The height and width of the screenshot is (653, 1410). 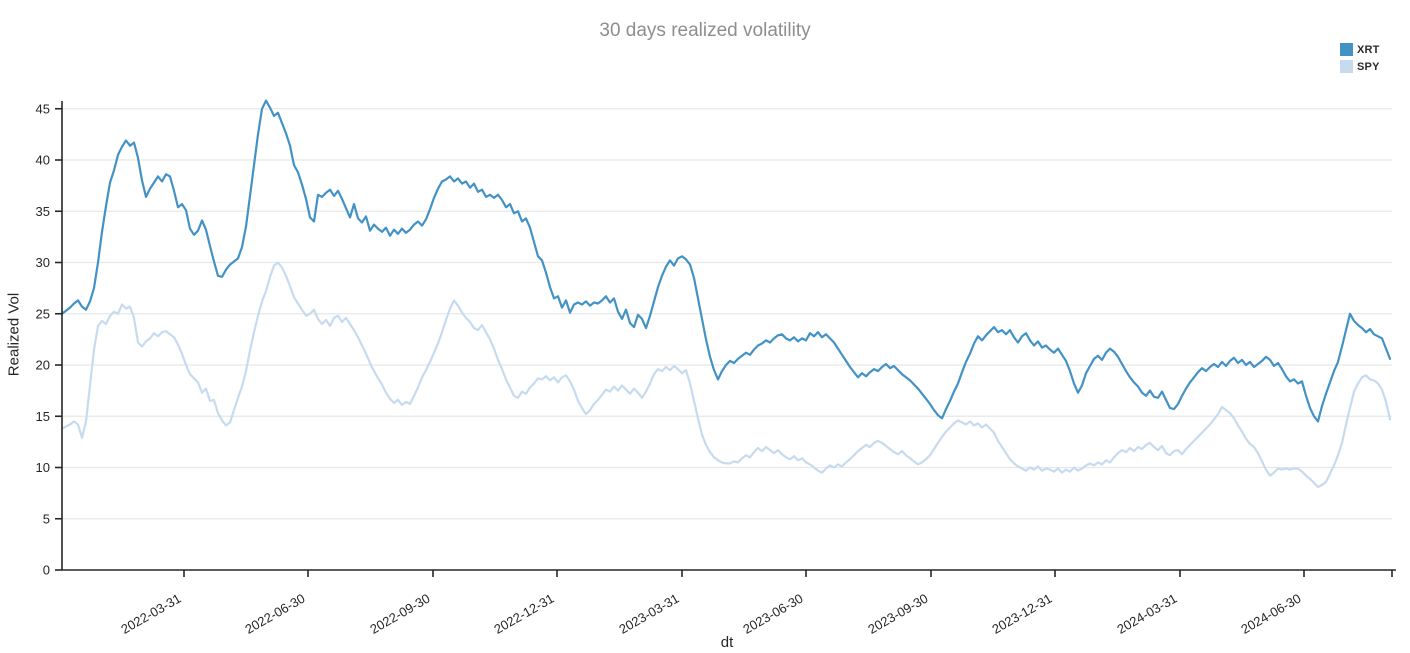 What do you see at coordinates (43, 365) in the screenshot?
I see `y-tick-label-20: 20` at bounding box center [43, 365].